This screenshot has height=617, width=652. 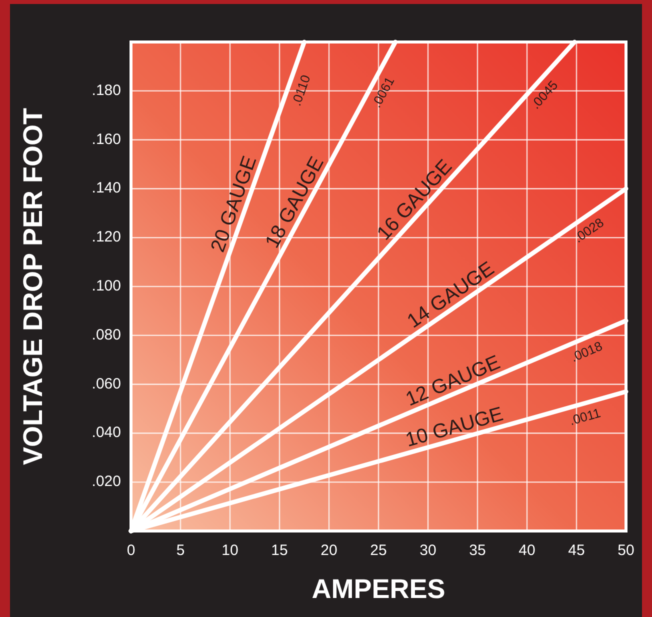 I want to click on annotation: .0018, so click(x=586, y=351).